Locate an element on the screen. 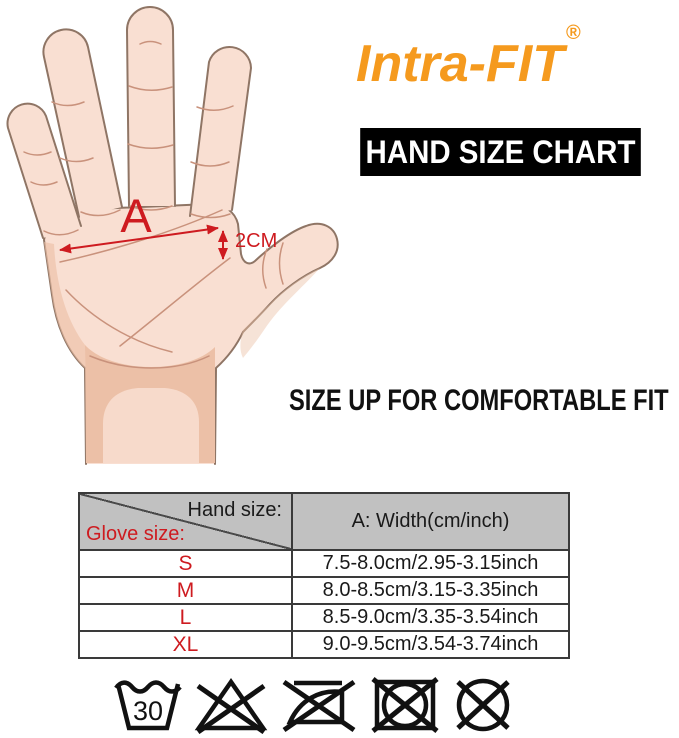 The image size is (679, 738). width-cell: 9.0-9.5cm/3.54-3.74inch is located at coordinates (430, 644).